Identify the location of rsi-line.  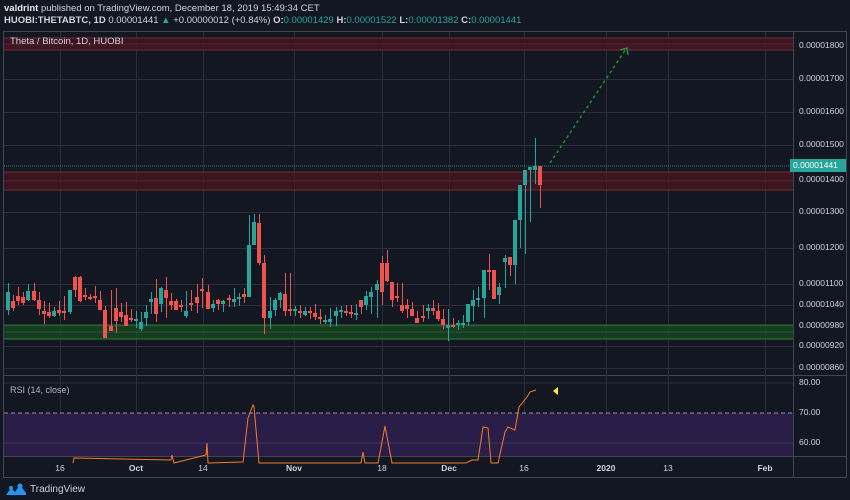
(304, 426).